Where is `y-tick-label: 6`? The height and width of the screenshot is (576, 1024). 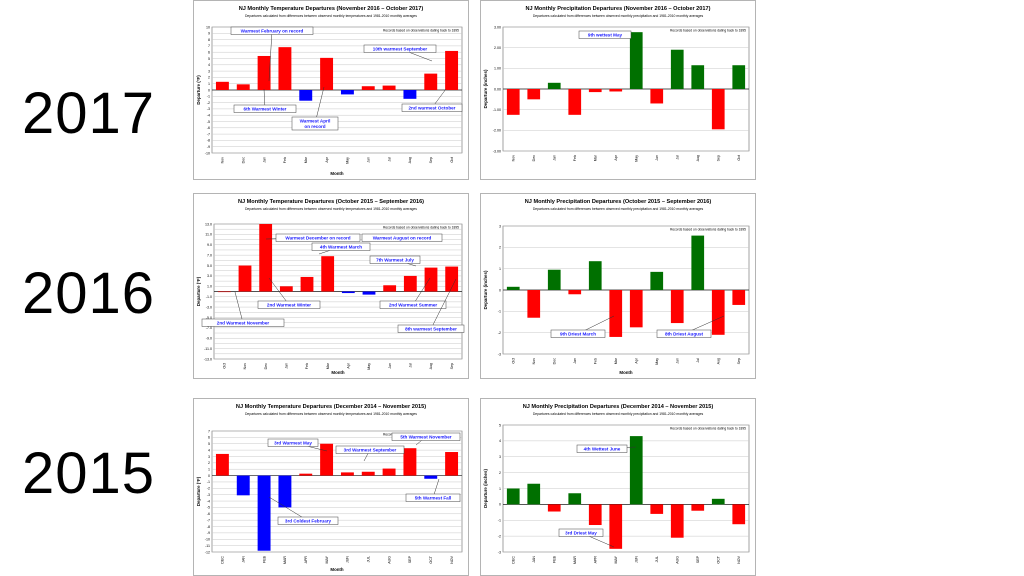
y-tick-label: 6 is located at coordinates (209, 438).